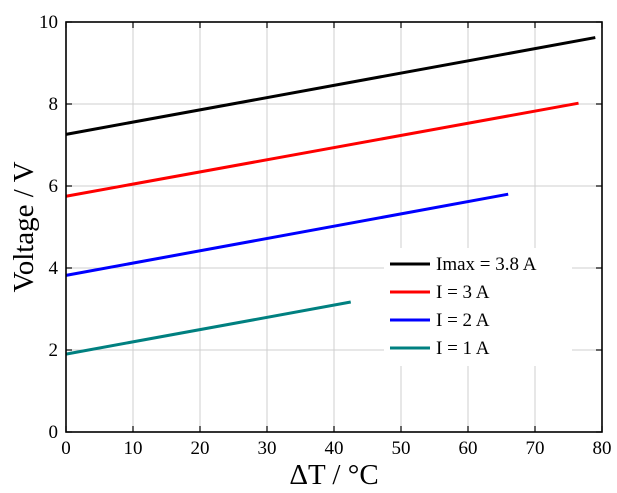 The width and height of the screenshot is (617, 493). I want to click on x-tick-label: 70, so click(535, 448).